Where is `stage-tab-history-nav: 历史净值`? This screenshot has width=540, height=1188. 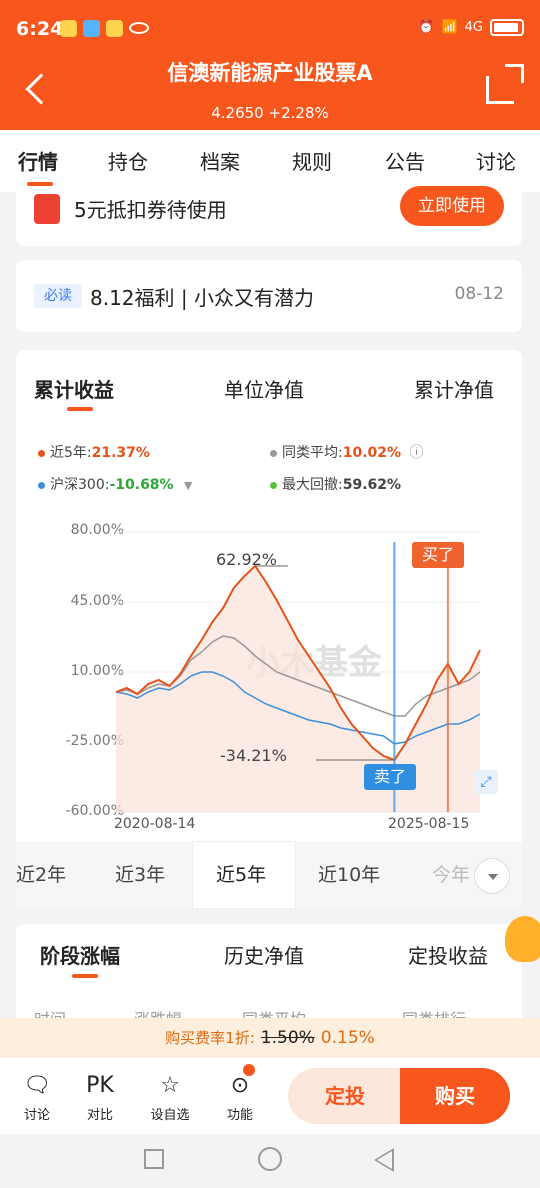
stage-tab-history-nav: 历史净值 is located at coordinates (264, 956).